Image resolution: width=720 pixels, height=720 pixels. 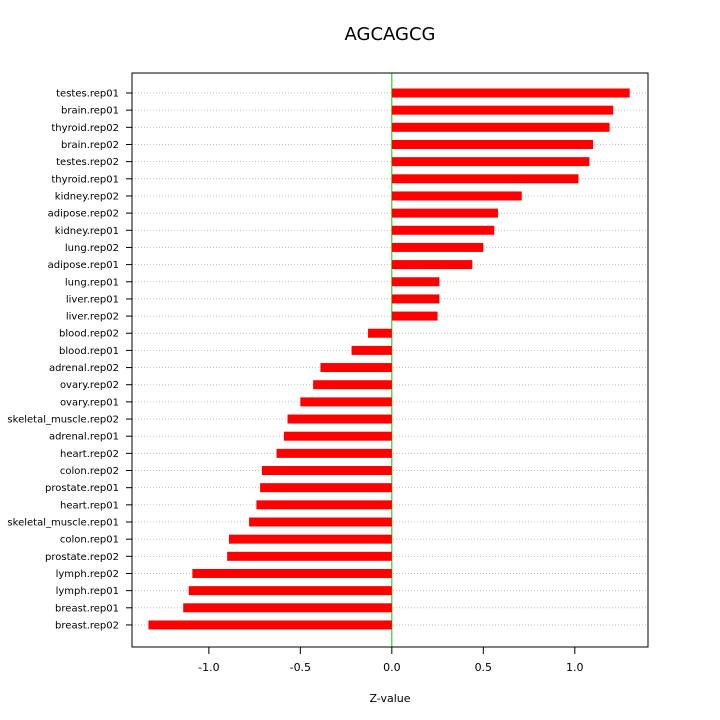 I want to click on bar-adrenal.rep01, so click(x=337, y=436).